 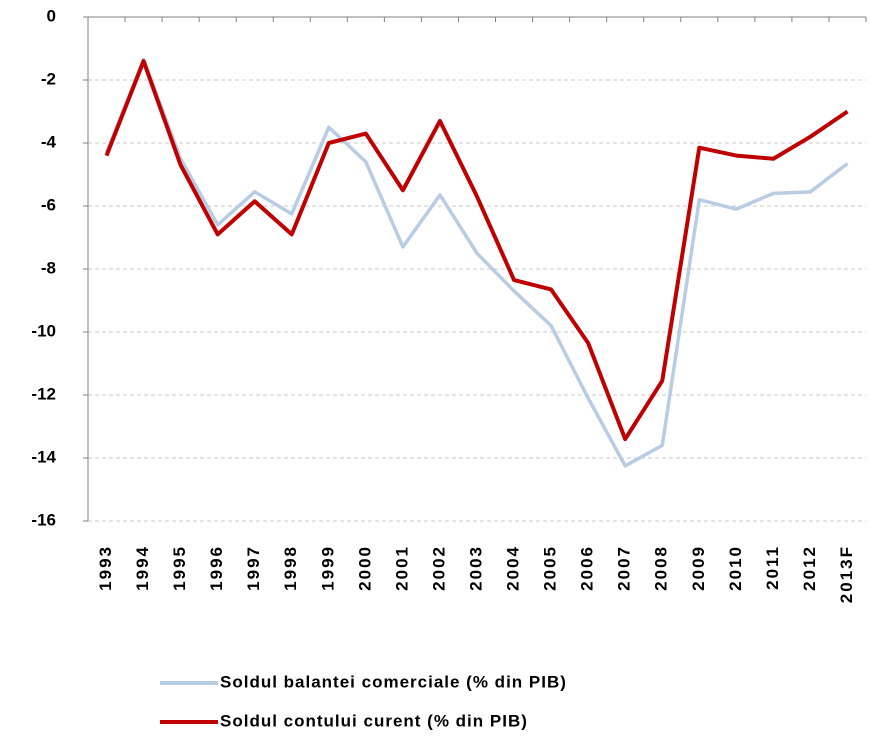 I want to click on x-tick-label: 2011, so click(x=772, y=567).